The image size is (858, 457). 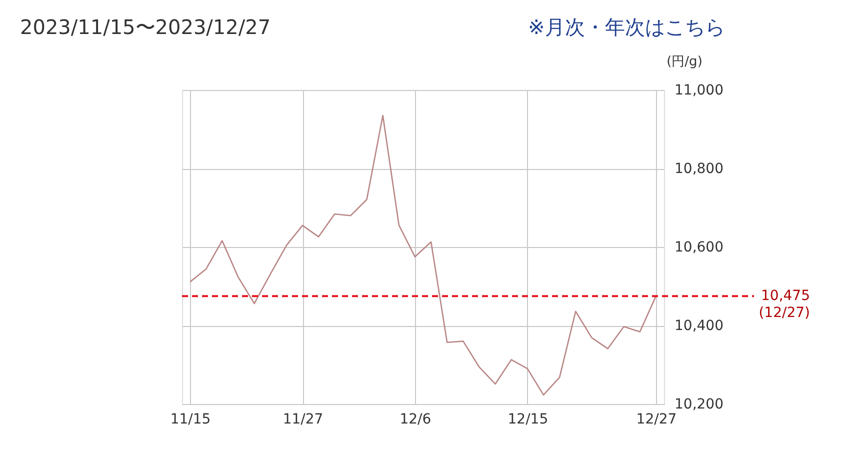 What do you see at coordinates (684, 62) in the screenshot?
I see `y-axis-title: (円/g)` at bounding box center [684, 62].